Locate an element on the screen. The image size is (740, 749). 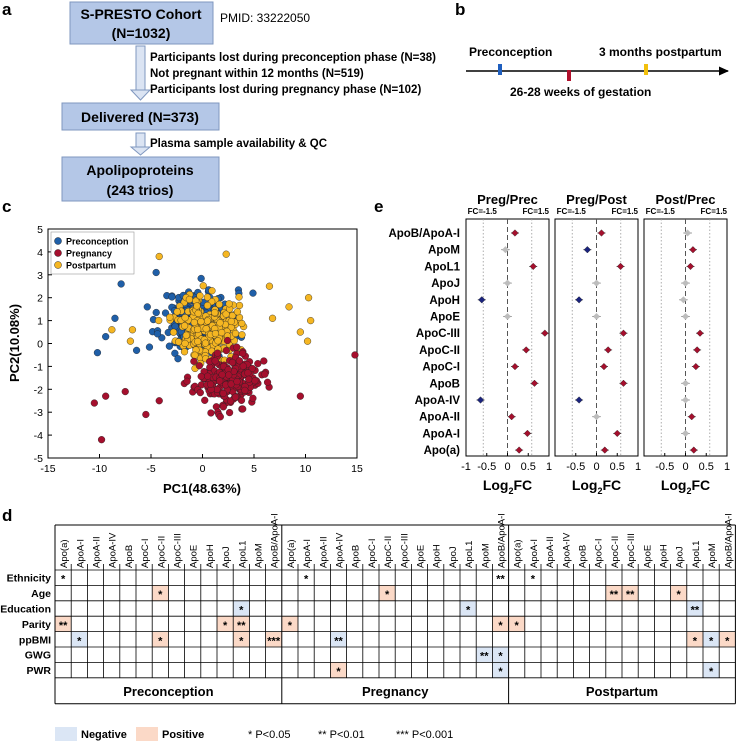
heatmap-column-label: ApoA-IV is located at coordinates (340, 550).